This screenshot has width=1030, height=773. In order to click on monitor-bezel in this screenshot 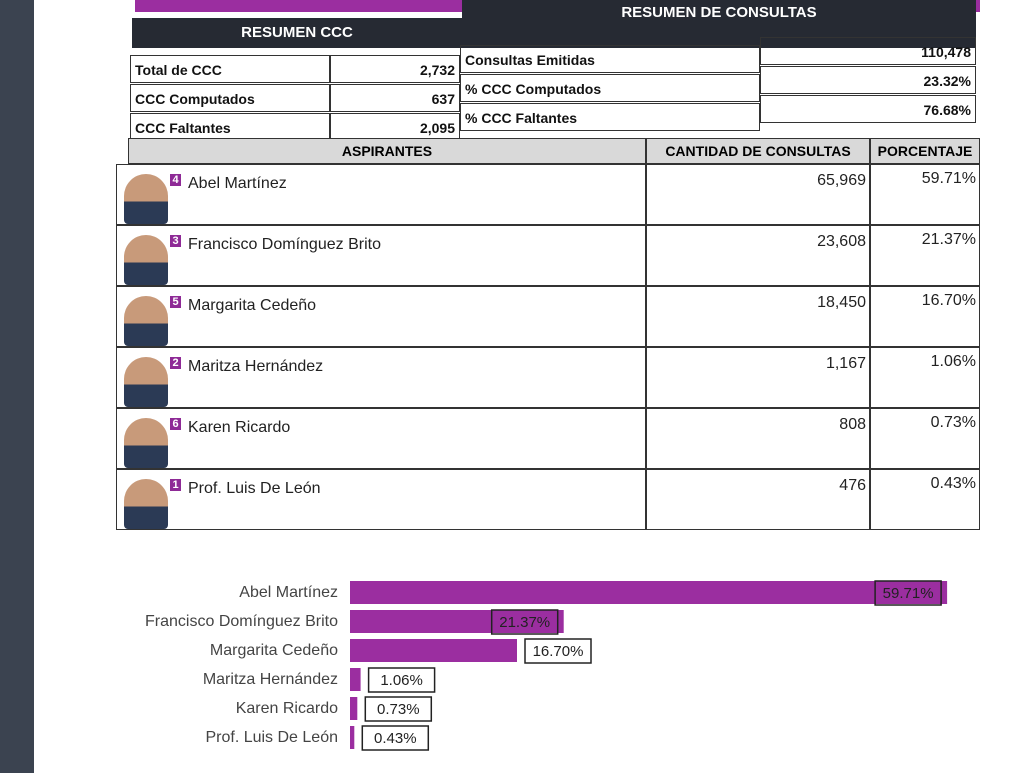, I will do `click(17, 386)`.